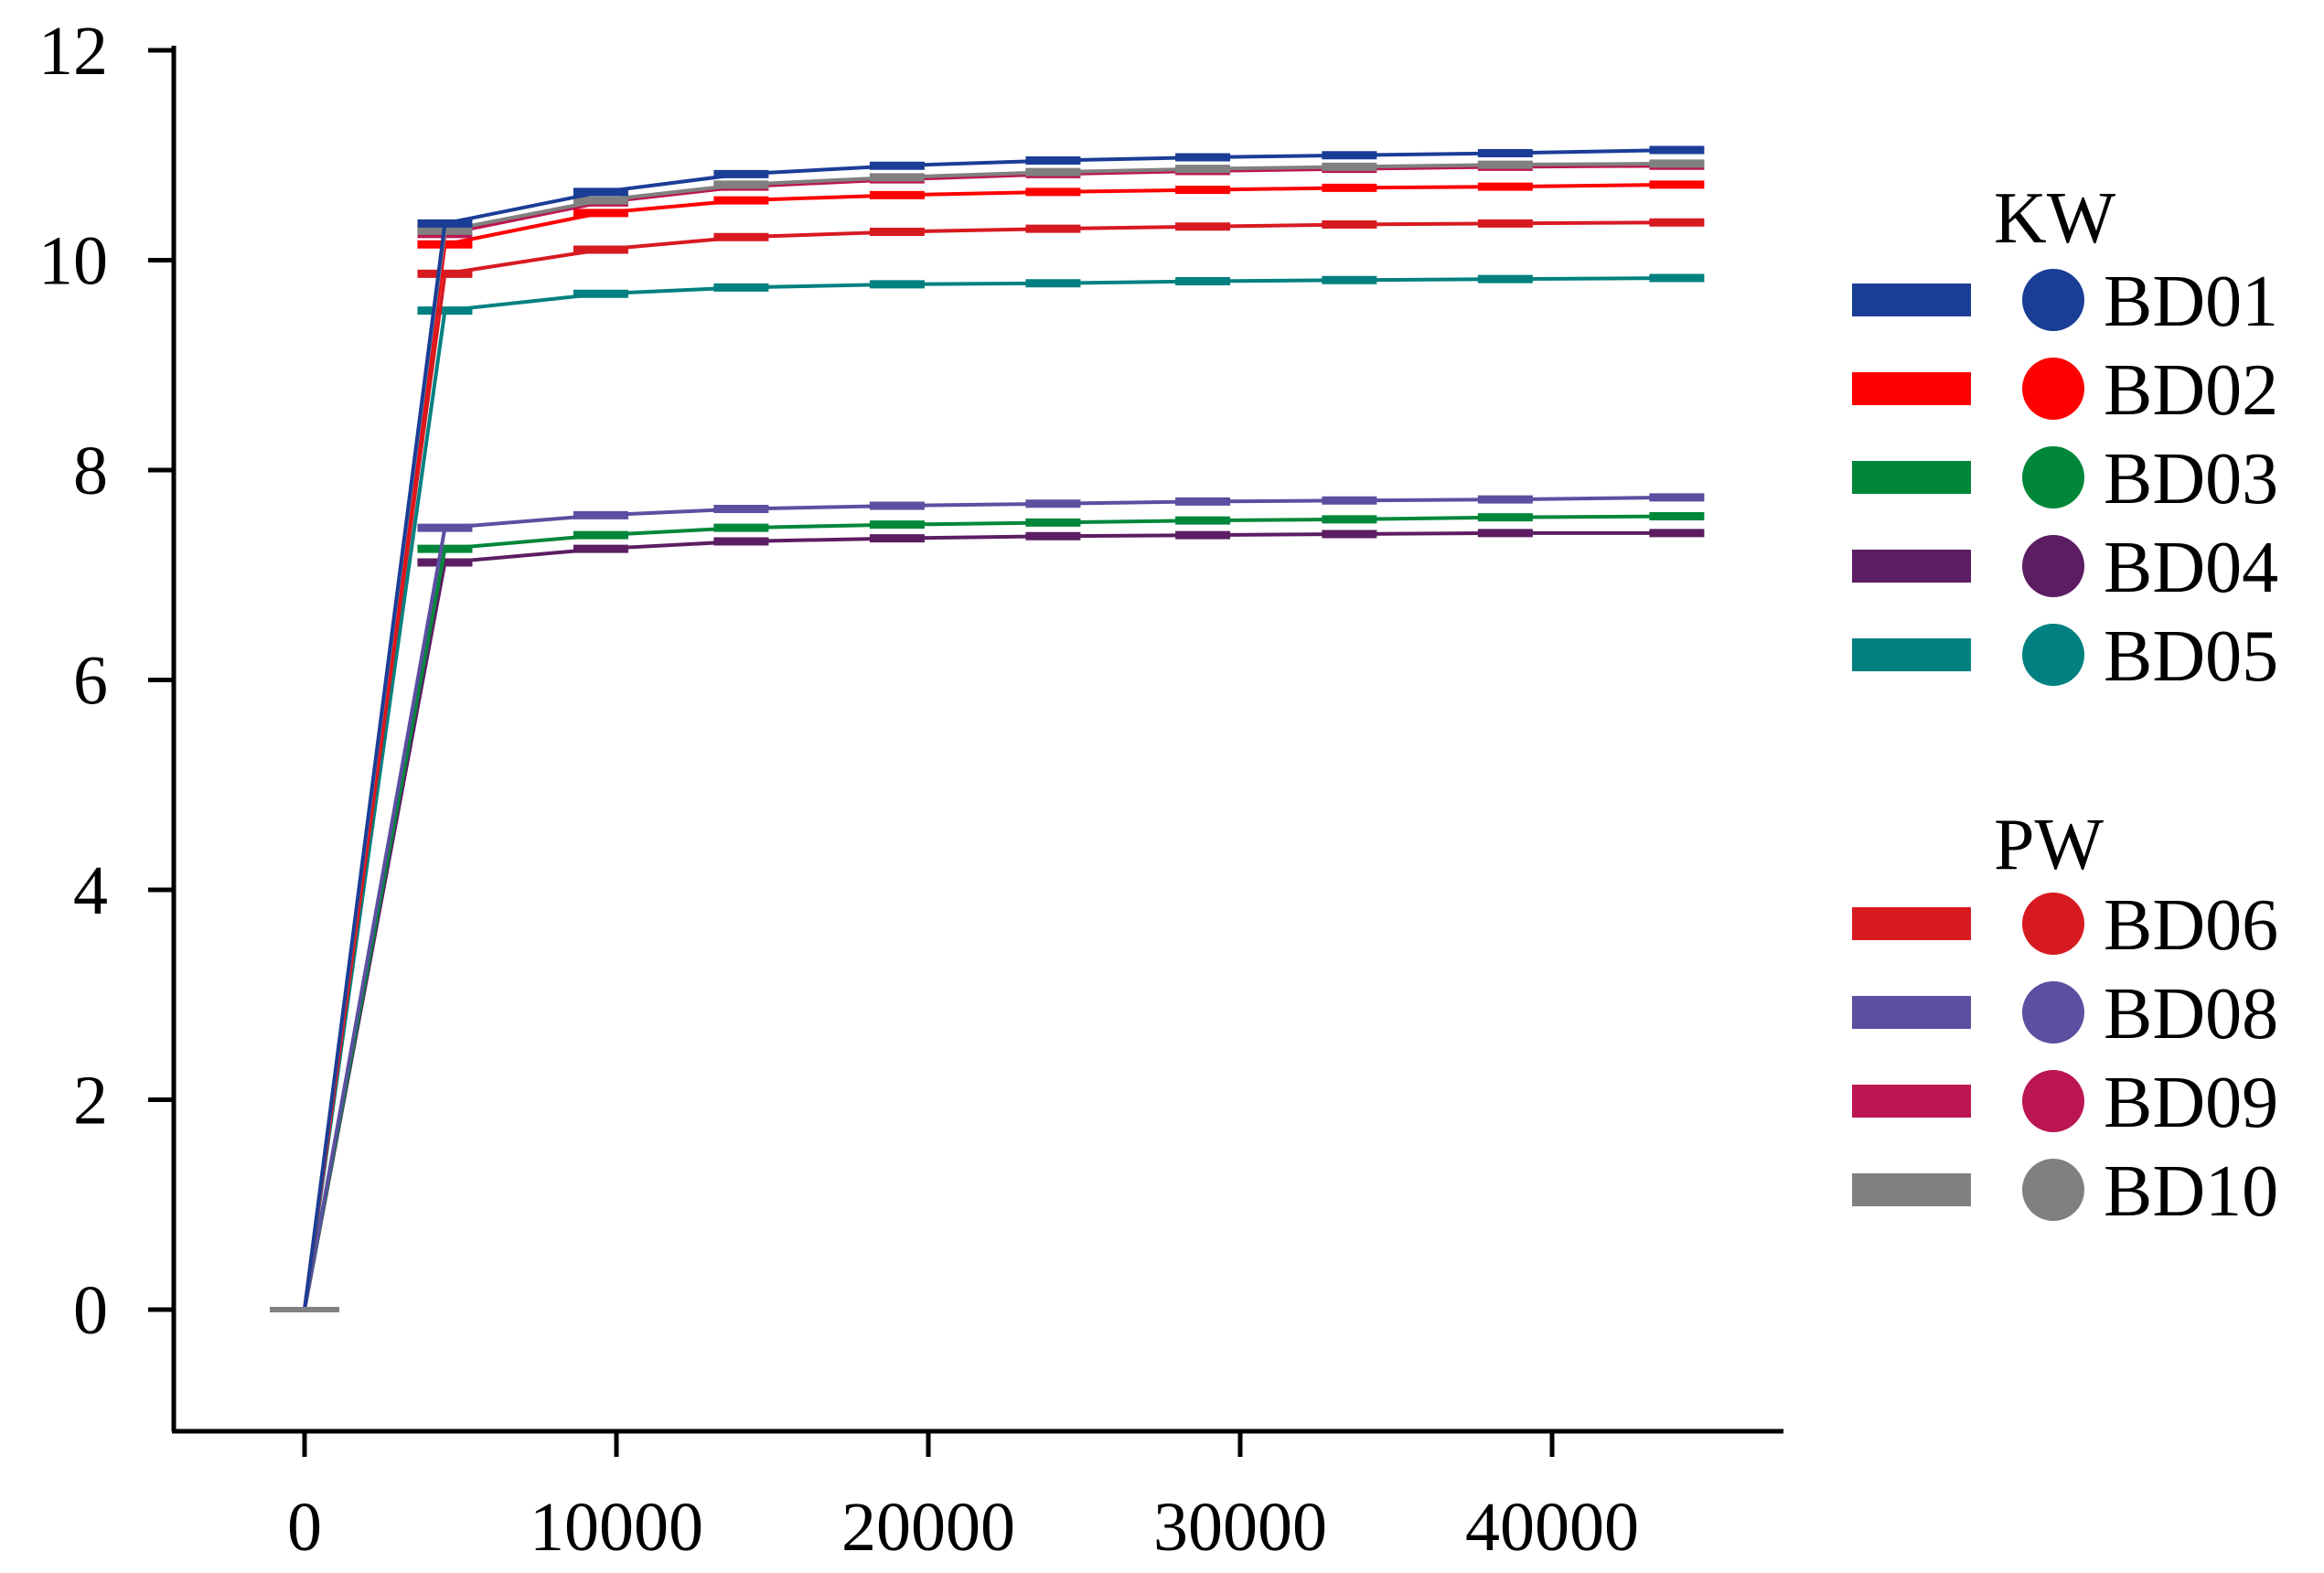 This screenshot has height=1573, width=2324. Describe the element at coordinates (2191, 1103) in the screenshot. I see `legend-label: BD09` at that location.